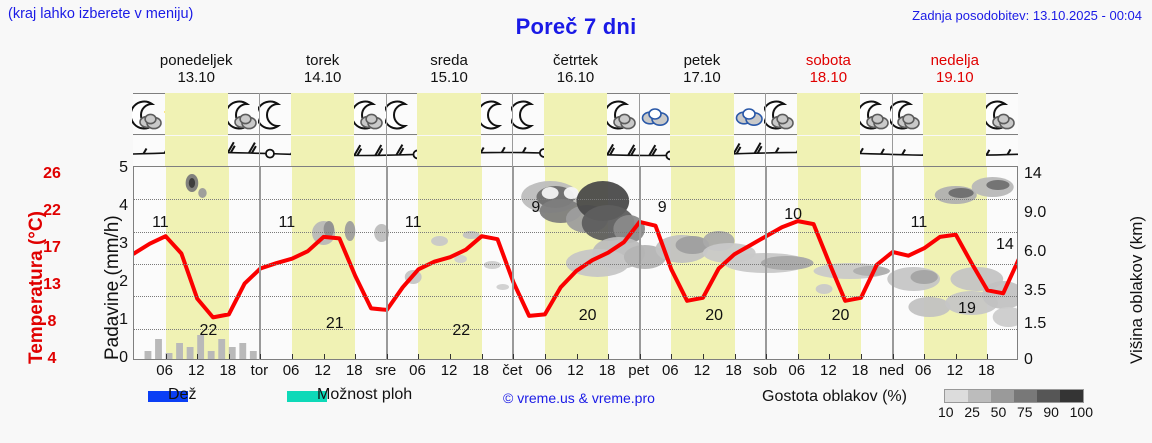  I want to click on precipitation-tick-2: 3, so click(123, 243).